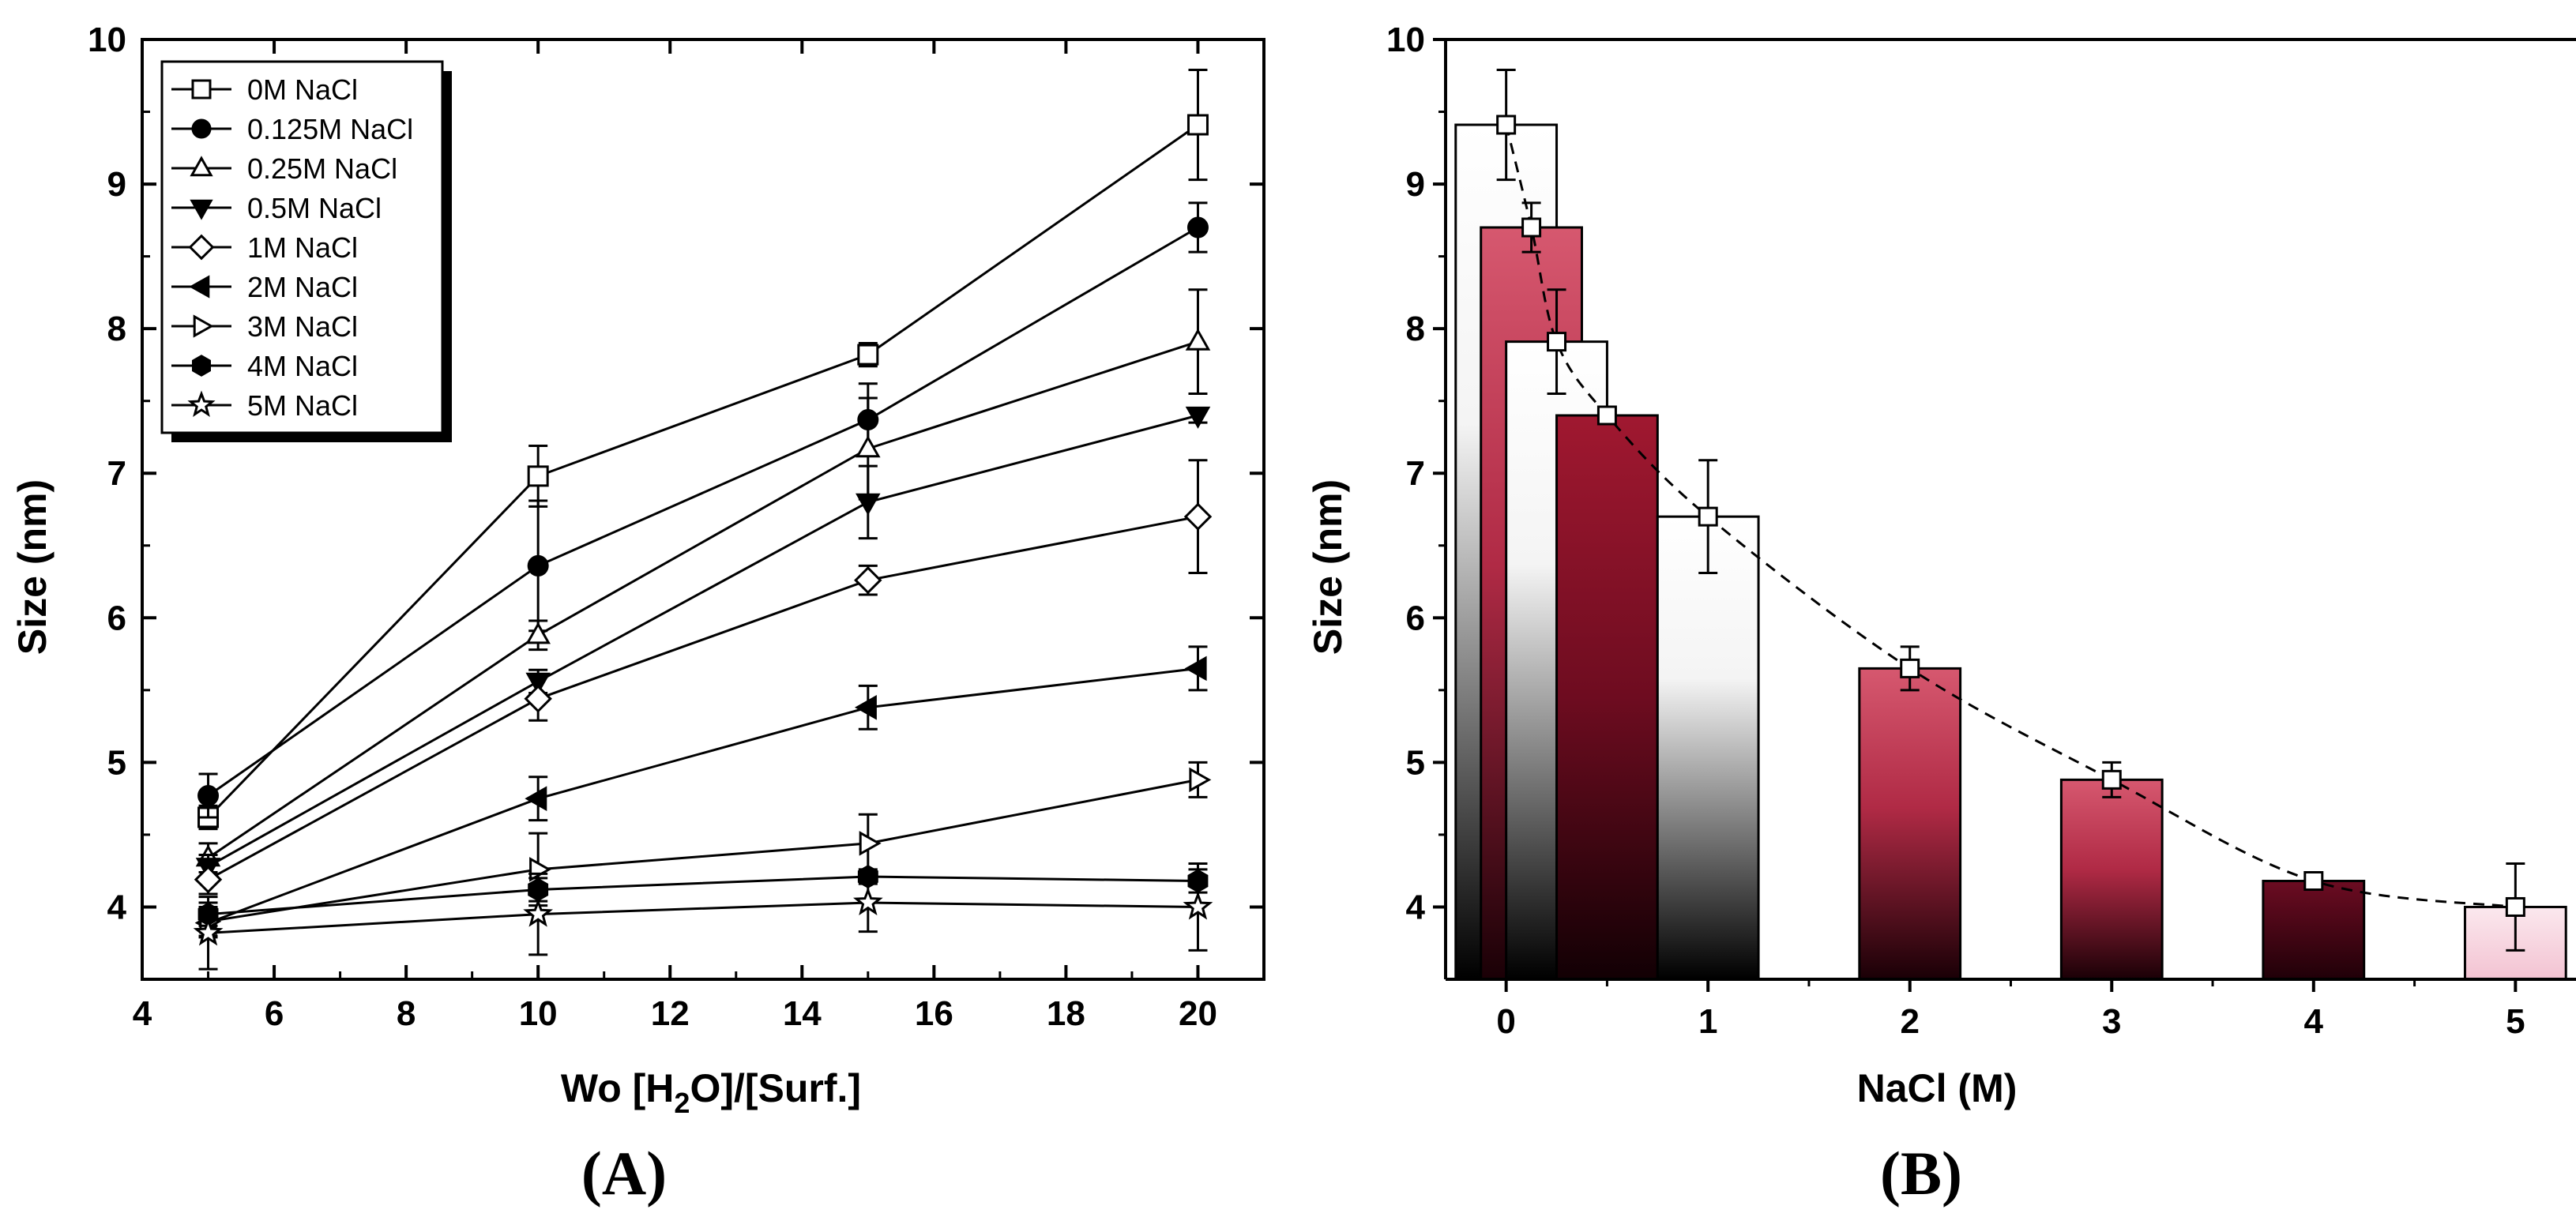 The height and width of the screenshot is (1217, 2576). I want to click on legend-entry: 5M NaCl, so click(264, 406).